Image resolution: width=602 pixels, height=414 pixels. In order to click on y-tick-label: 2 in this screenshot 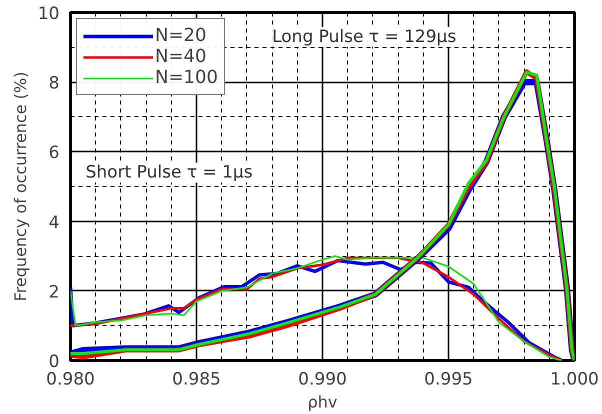, I will do `click(54, 292)`.